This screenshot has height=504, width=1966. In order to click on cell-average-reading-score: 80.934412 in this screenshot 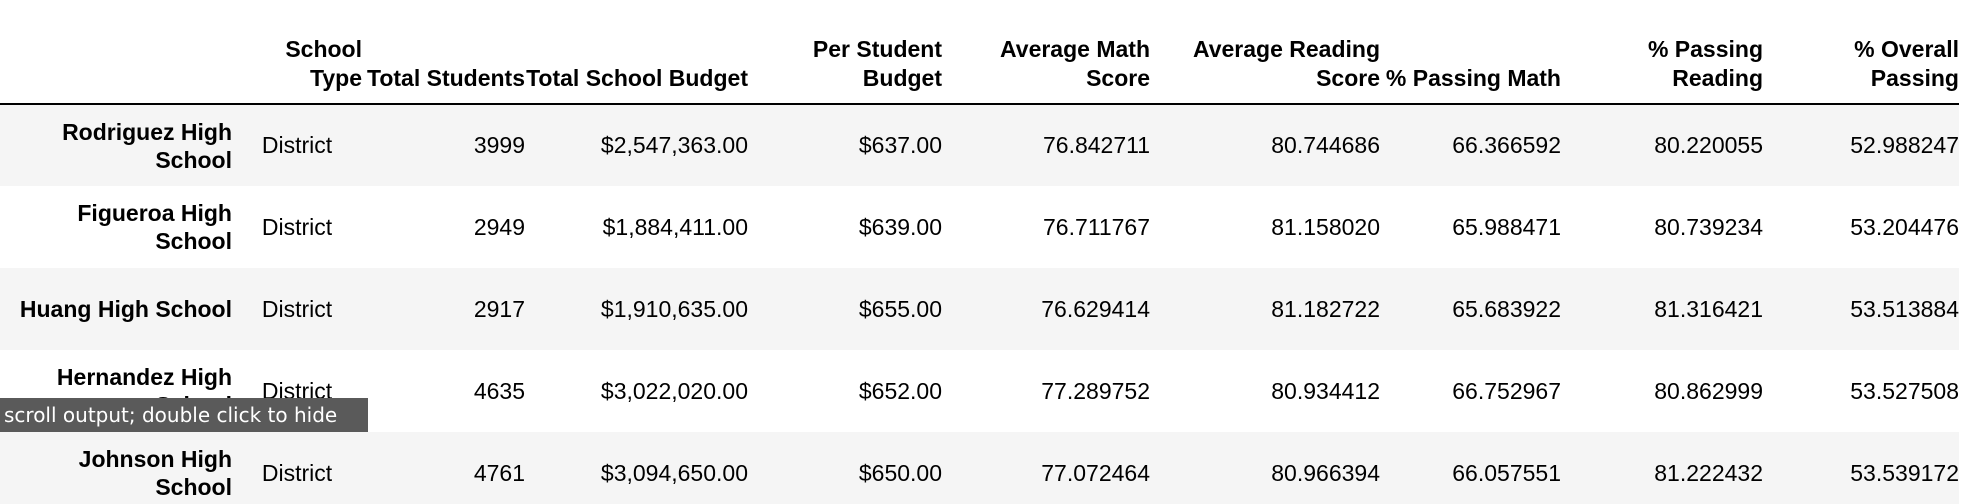, I will do `click(1325, 390)`.